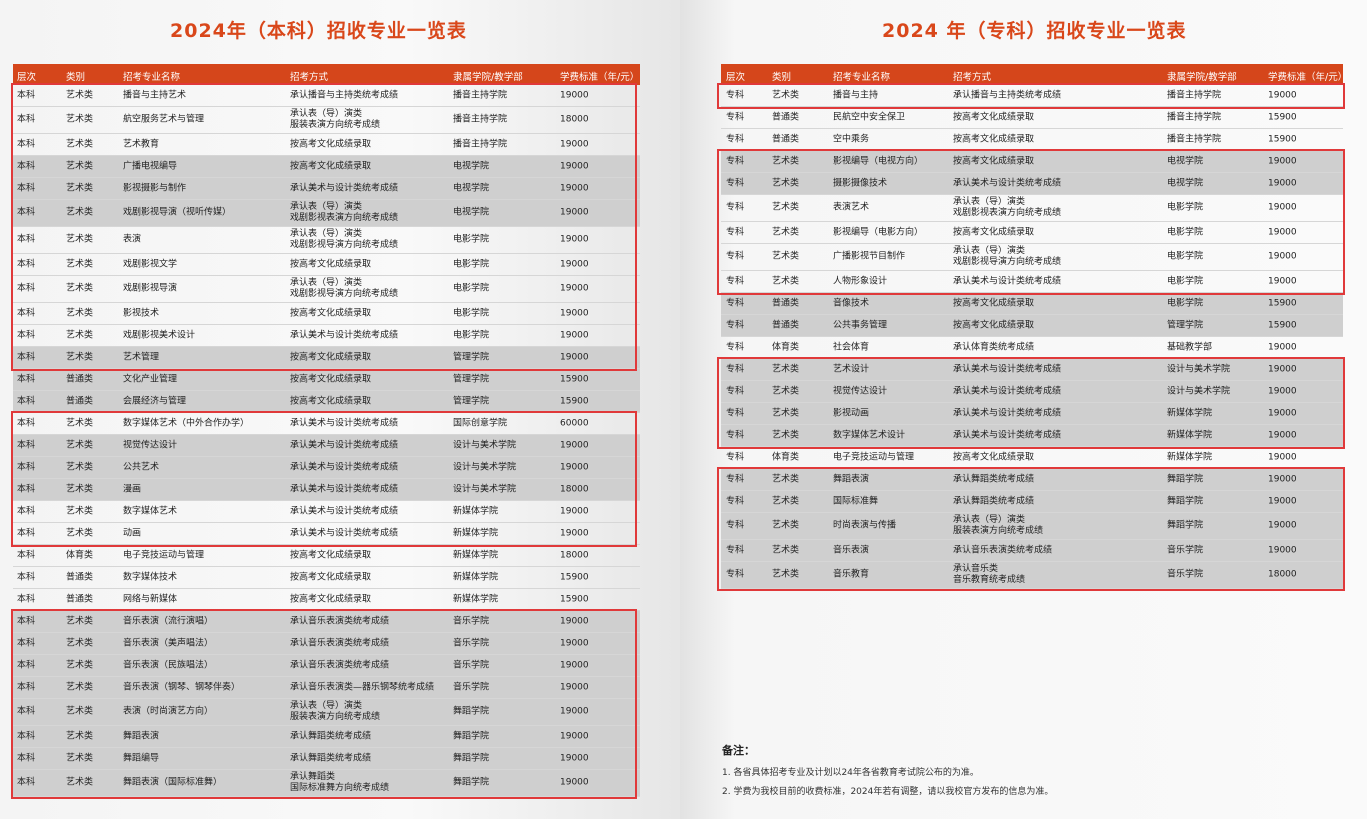 The width and height of the screenshot is (1367, 819). Describe the element at coordinates (309, 77) in the screenshot. I see `header-admission-method: 招考方式` at that location.